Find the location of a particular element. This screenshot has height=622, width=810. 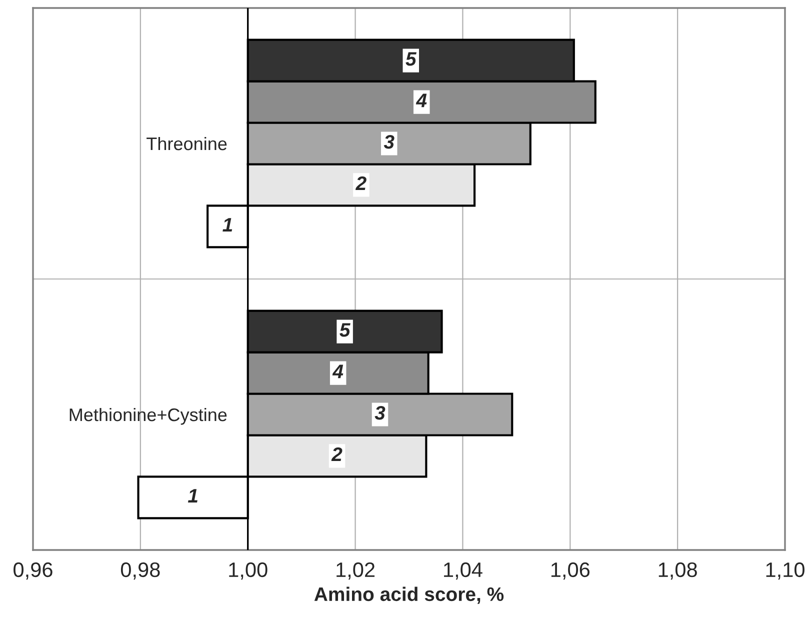

series-label: 2 is located at coordinates (360, 183).